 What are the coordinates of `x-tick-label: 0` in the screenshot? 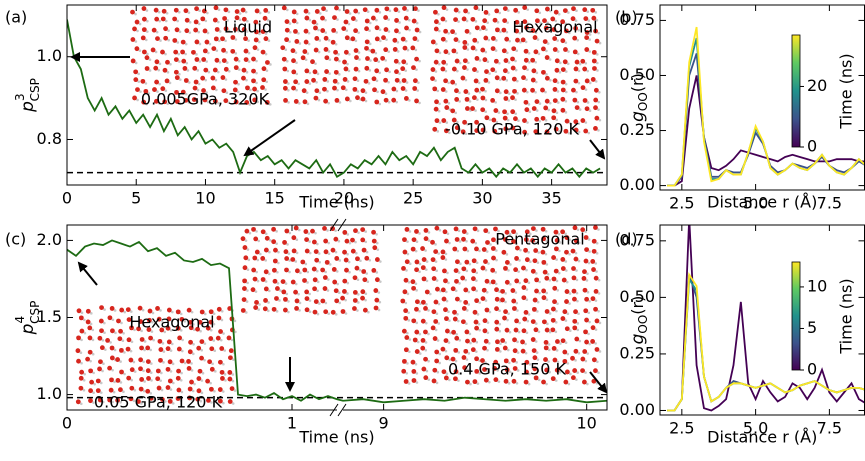 It's located at (67, 423).